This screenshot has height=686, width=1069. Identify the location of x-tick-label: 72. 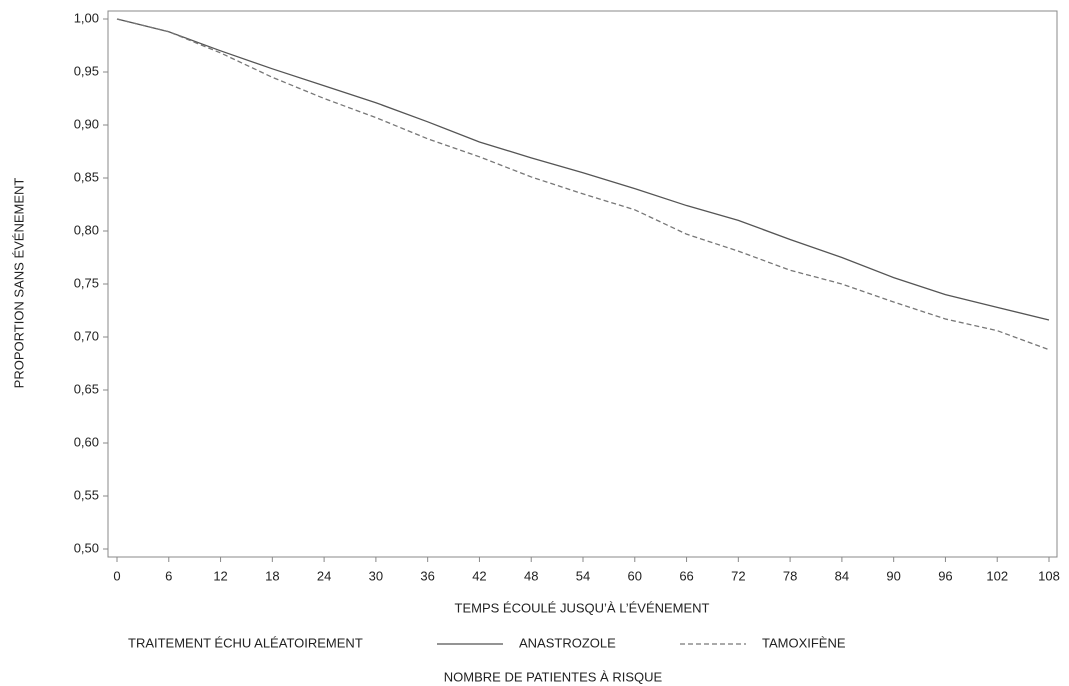
(738, 575).